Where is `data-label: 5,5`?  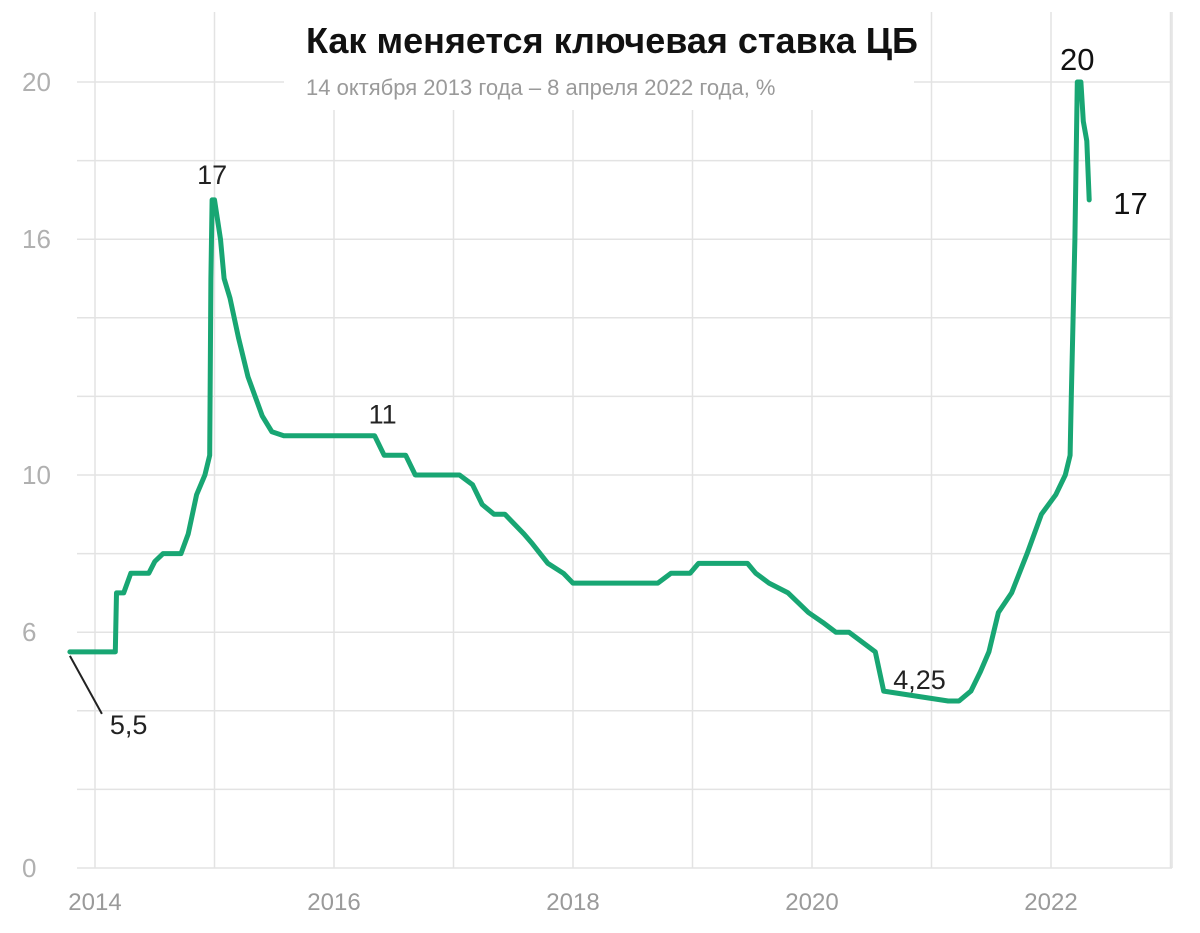 data-label: 5,5 is located at coordinates (129, 725).